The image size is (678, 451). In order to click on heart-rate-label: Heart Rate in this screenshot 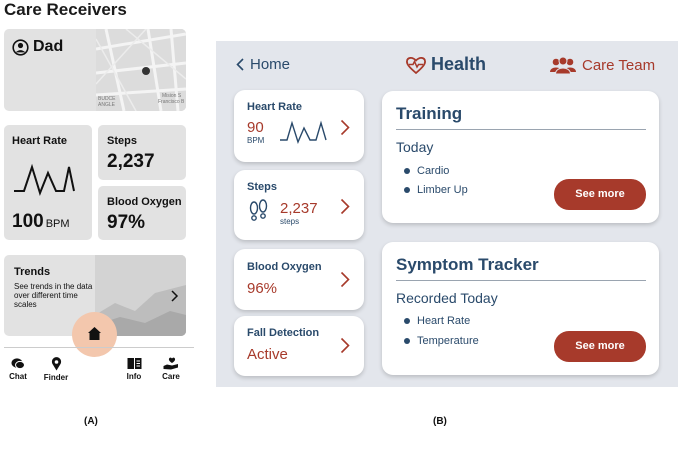, I will do `click(40, 141)`.